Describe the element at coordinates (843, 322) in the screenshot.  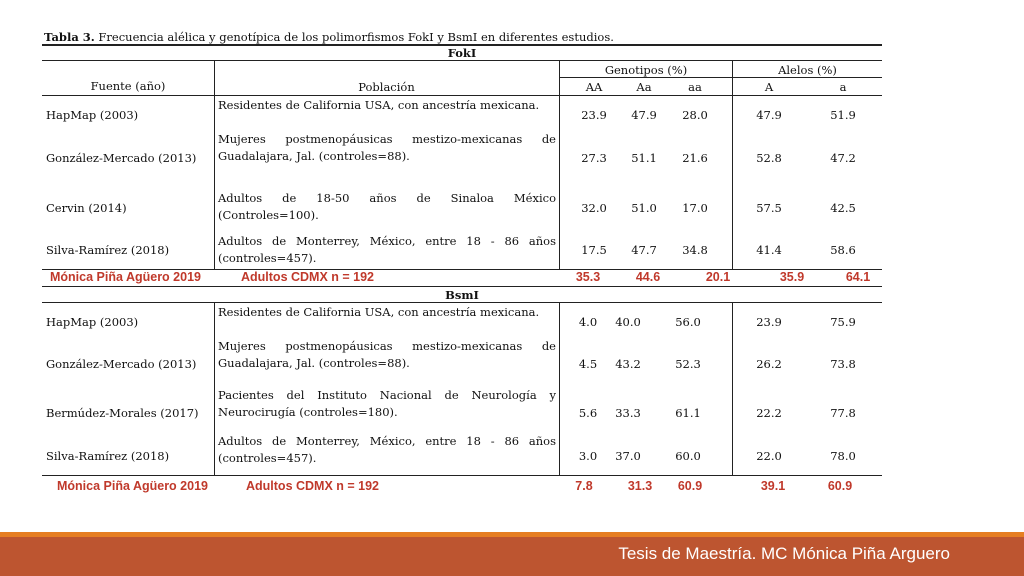
I see `cell-a: 75.9` at that location.